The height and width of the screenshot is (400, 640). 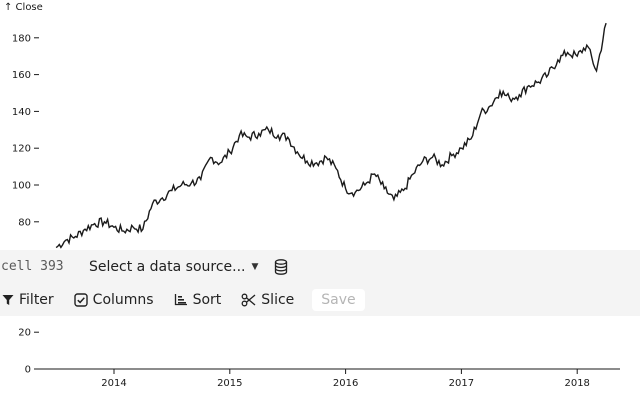 What do you see at coordinates (123, 299) in the screenshot?
I see `columns-label: Columns` at bounding box center [123, 299].